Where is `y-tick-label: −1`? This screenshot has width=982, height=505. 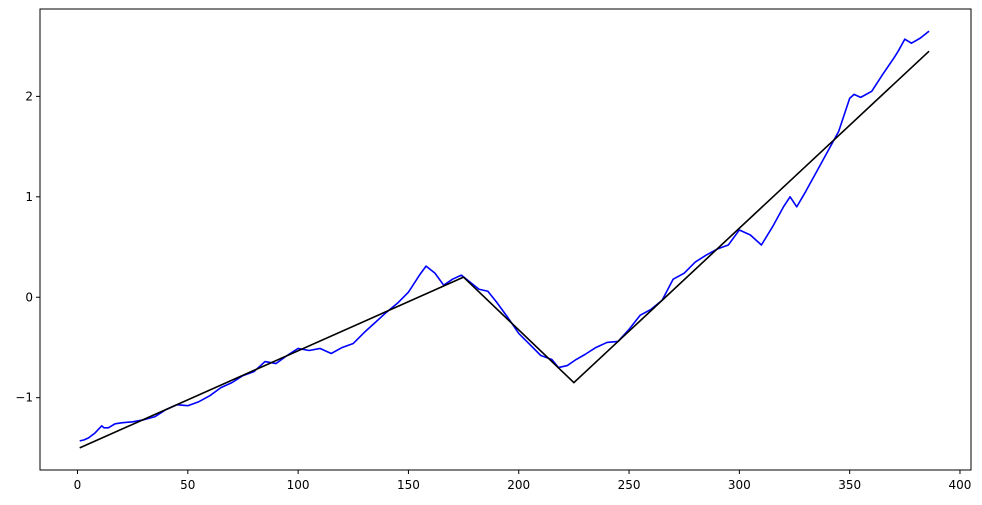
y-tick-label: −1 is located at coordinates (24, 398).